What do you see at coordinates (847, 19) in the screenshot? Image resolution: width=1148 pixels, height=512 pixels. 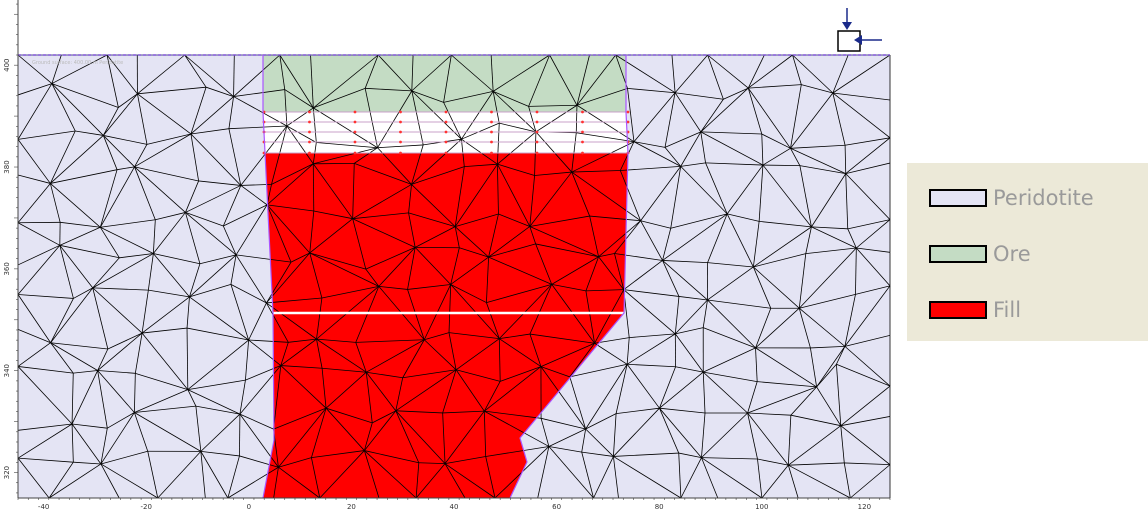 I see `load-arrow-down-icon` at bounding box center [847, 19].